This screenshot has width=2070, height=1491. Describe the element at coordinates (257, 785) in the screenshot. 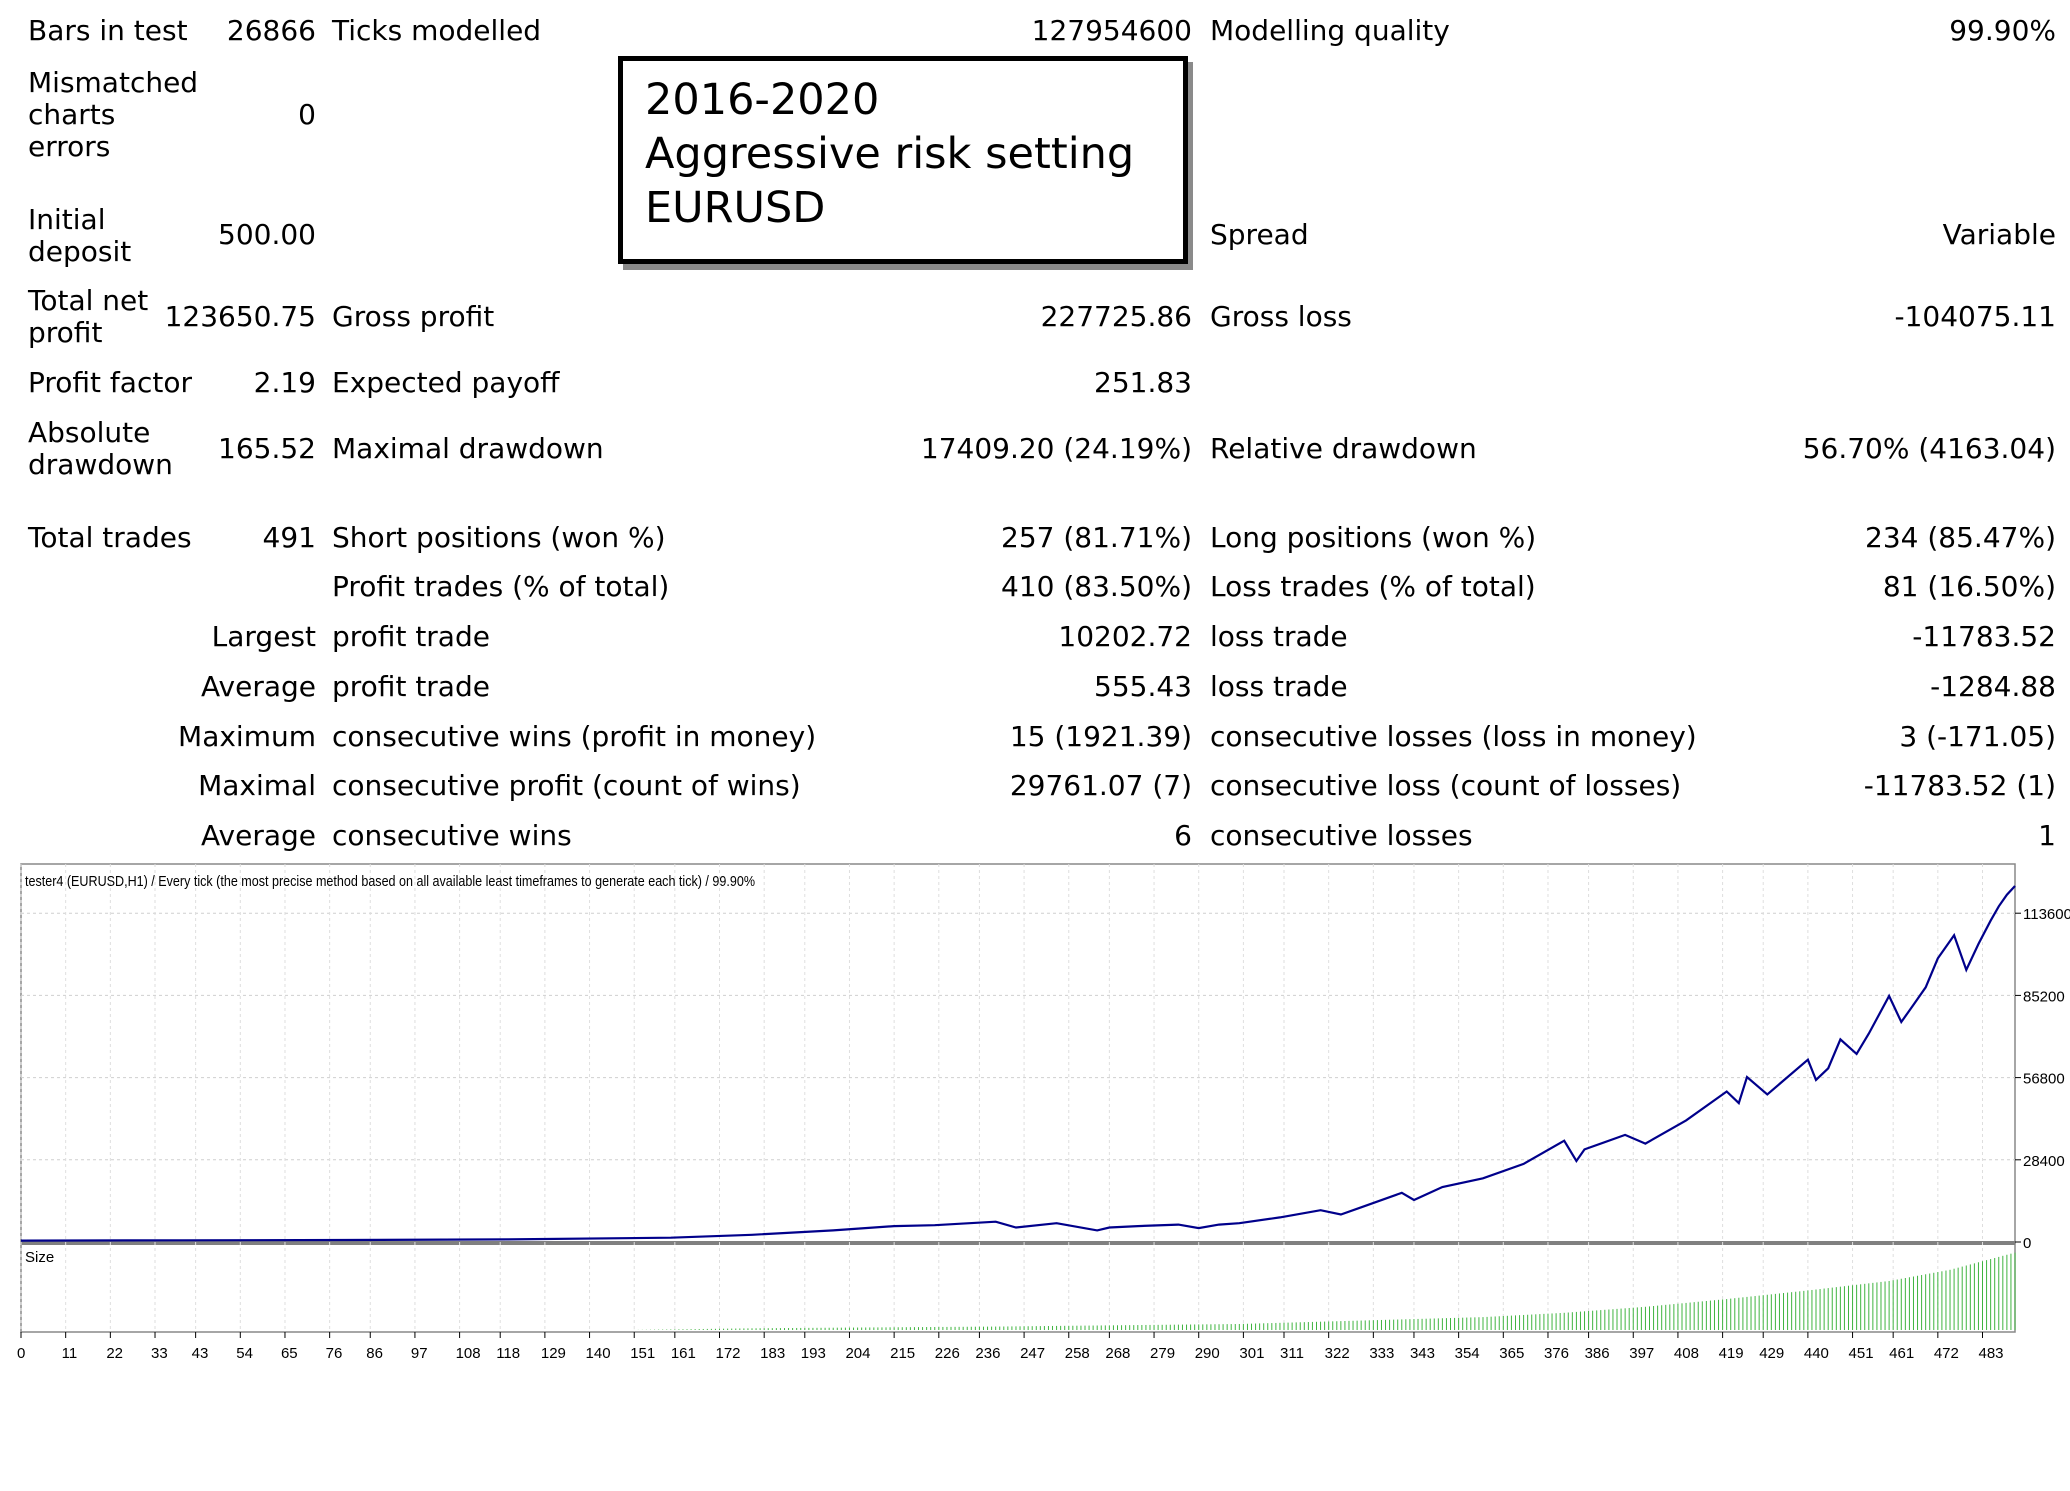

I see `maximal-label: Maximal` at that location.